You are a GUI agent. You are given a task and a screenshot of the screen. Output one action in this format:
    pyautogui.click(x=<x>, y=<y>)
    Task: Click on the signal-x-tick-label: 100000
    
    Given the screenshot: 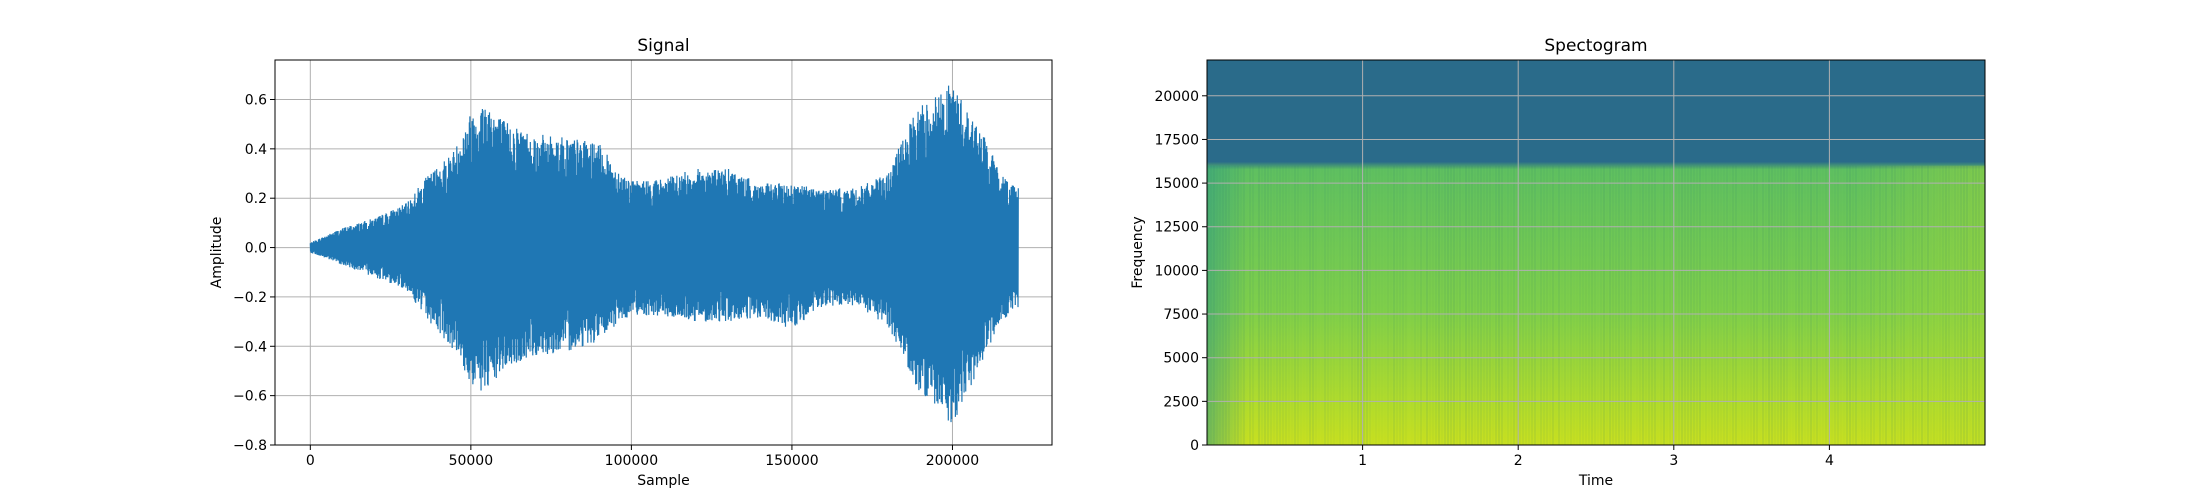 What is the action you would take?
    pyautogui.click(x=631, y=461)
    